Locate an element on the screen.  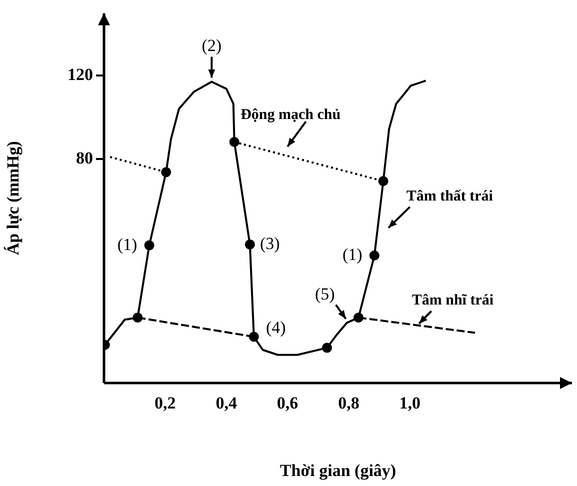
y-tick-label: 120 is located at coordinates (80, 74).